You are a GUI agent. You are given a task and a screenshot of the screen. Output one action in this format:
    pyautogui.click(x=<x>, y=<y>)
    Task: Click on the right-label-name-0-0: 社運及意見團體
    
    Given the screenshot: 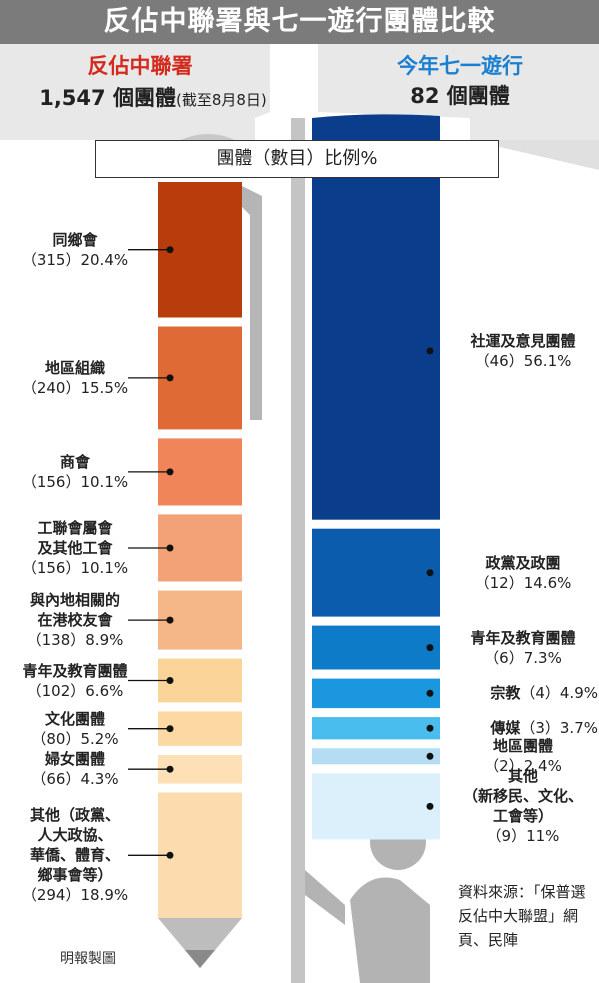 What is the action you would take?
    pyautogui.click(x=523, y=340)
    